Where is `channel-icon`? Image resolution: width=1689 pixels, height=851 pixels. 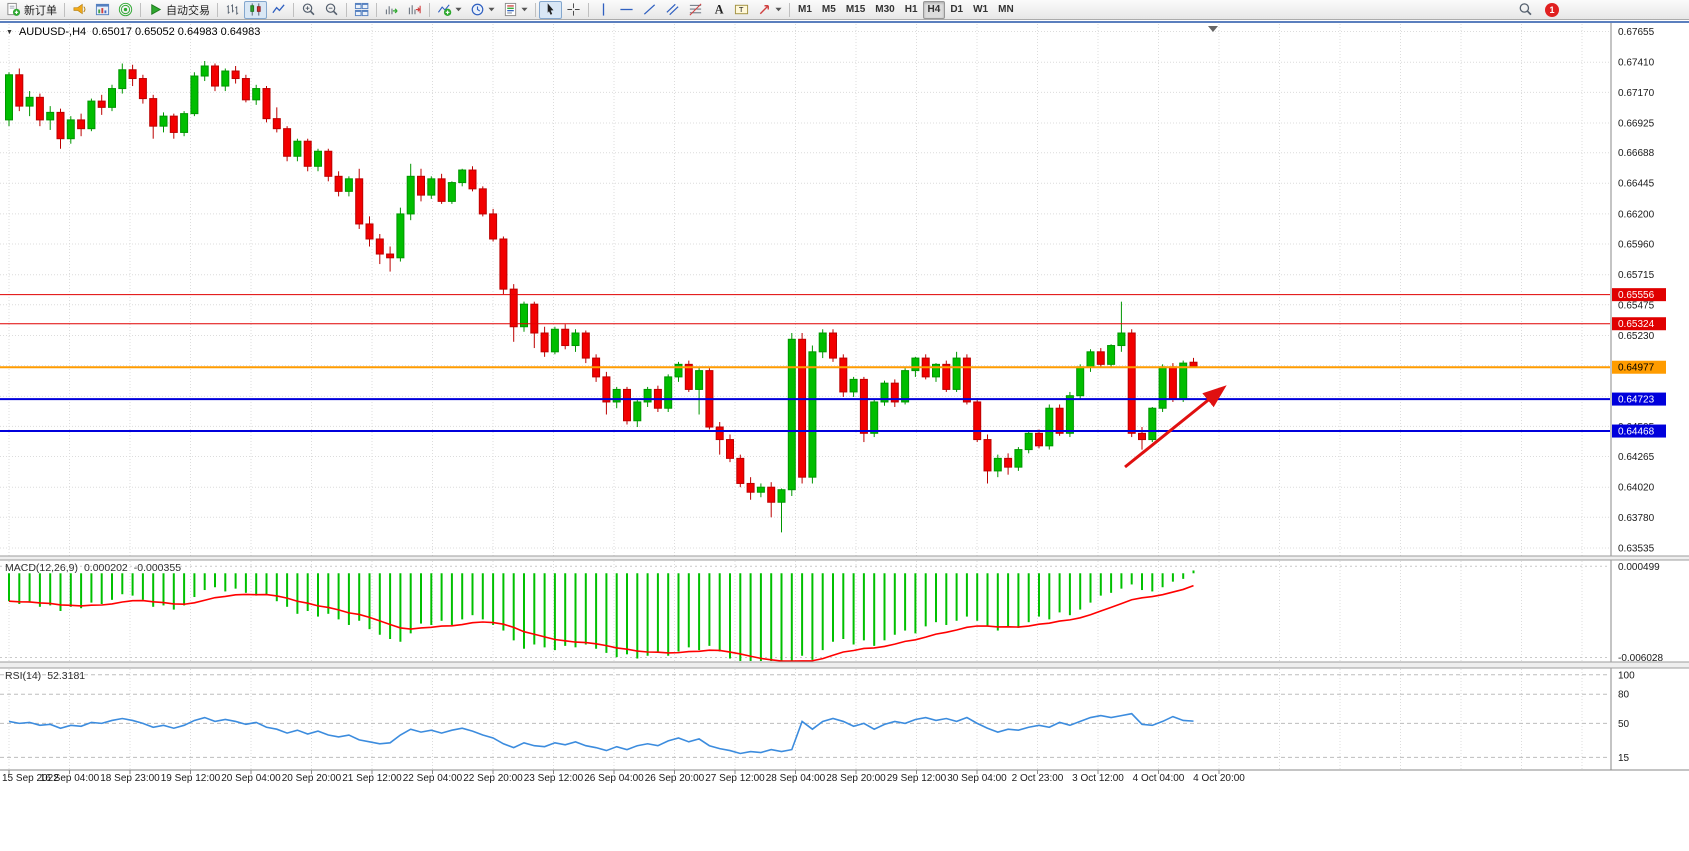
channel-icon is located at coordinates (672, 9).